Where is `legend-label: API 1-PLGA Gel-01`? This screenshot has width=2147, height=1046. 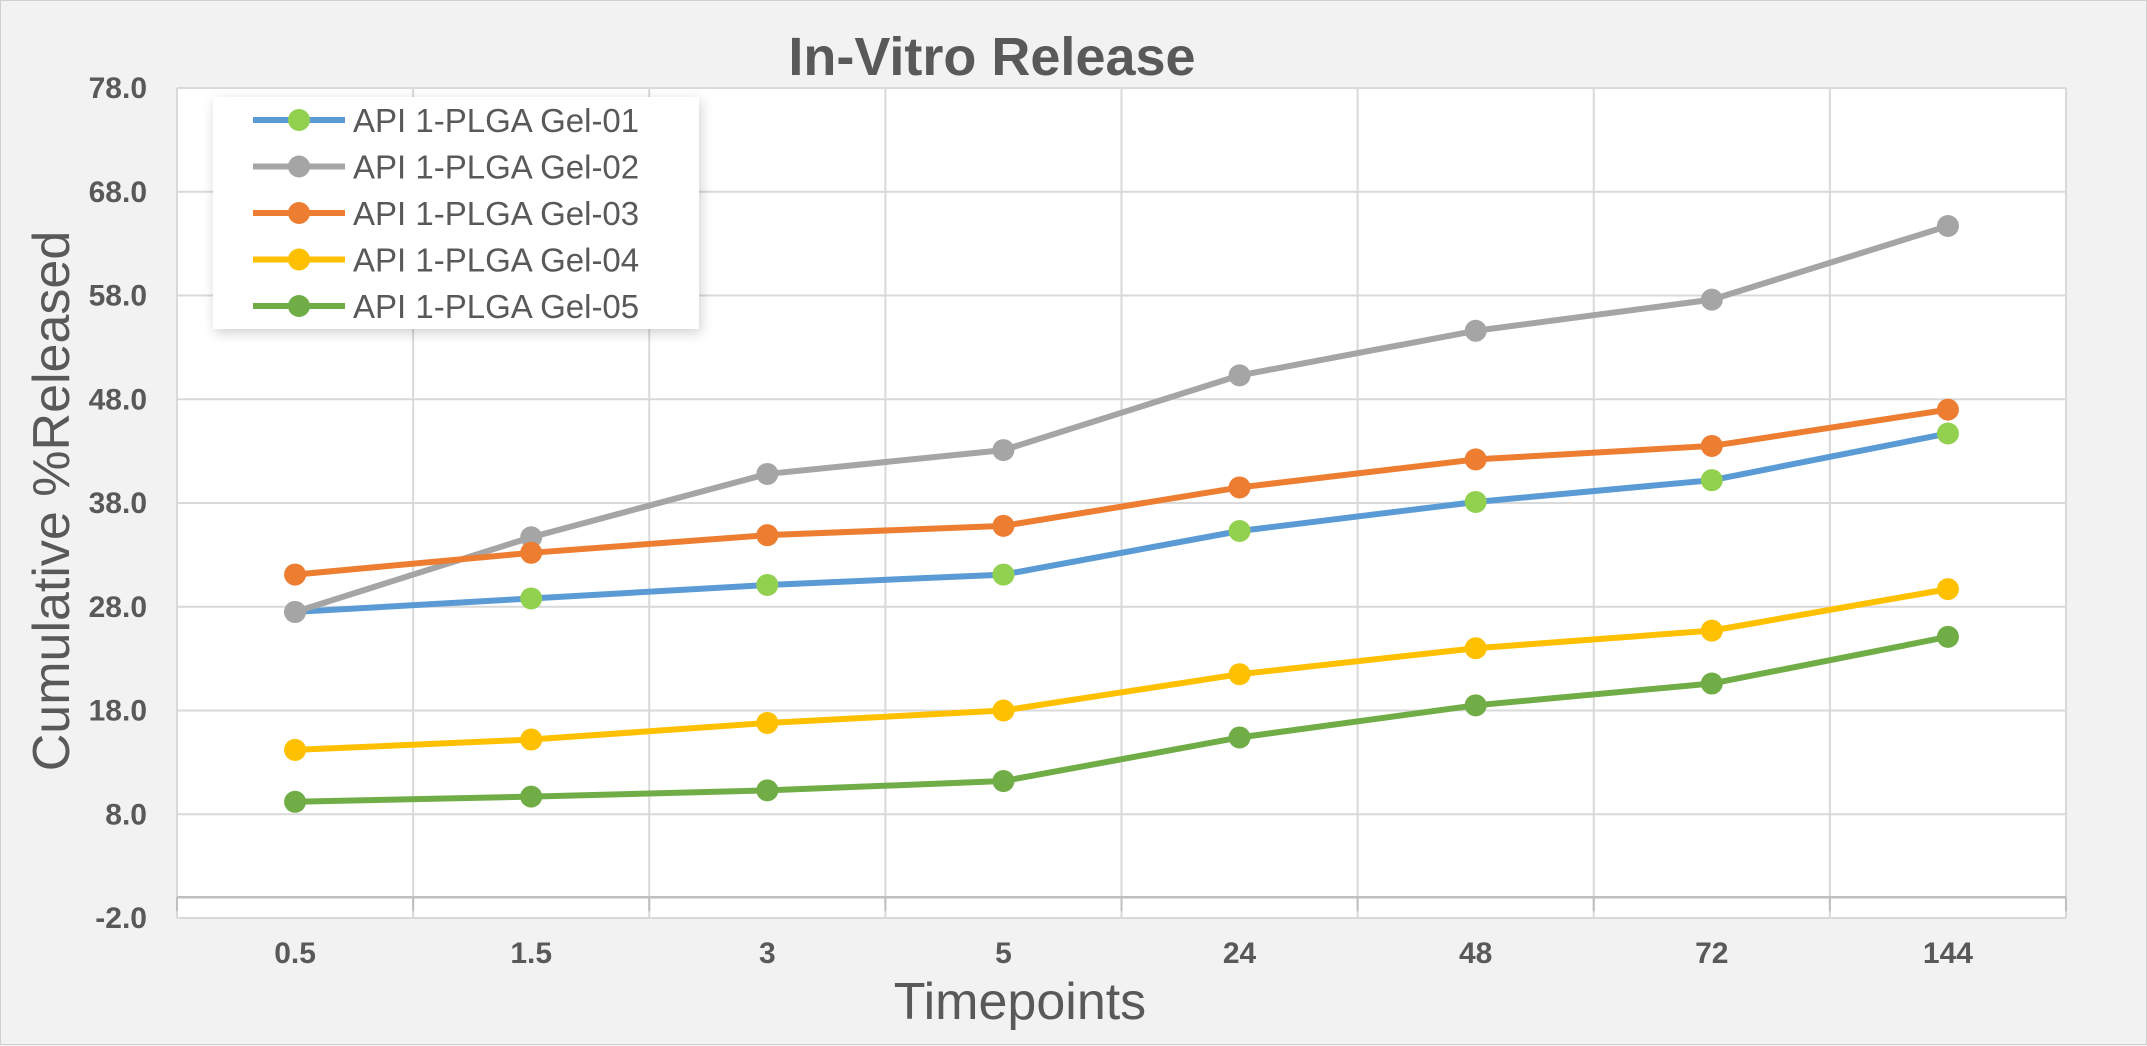
legend-label: API 1-PLGA Gel-01 is located at coordinates (496, 120).